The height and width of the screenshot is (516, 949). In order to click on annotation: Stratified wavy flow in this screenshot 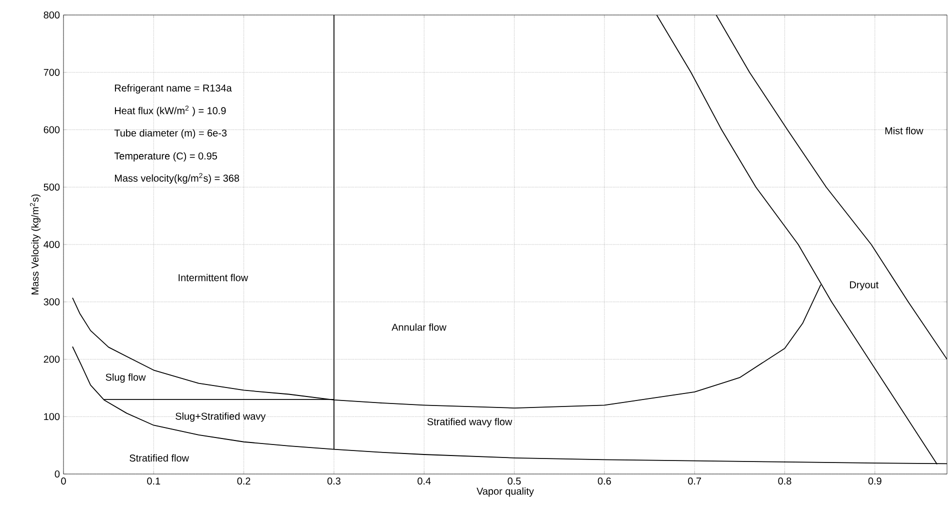, I will do `click(469, 423)`.